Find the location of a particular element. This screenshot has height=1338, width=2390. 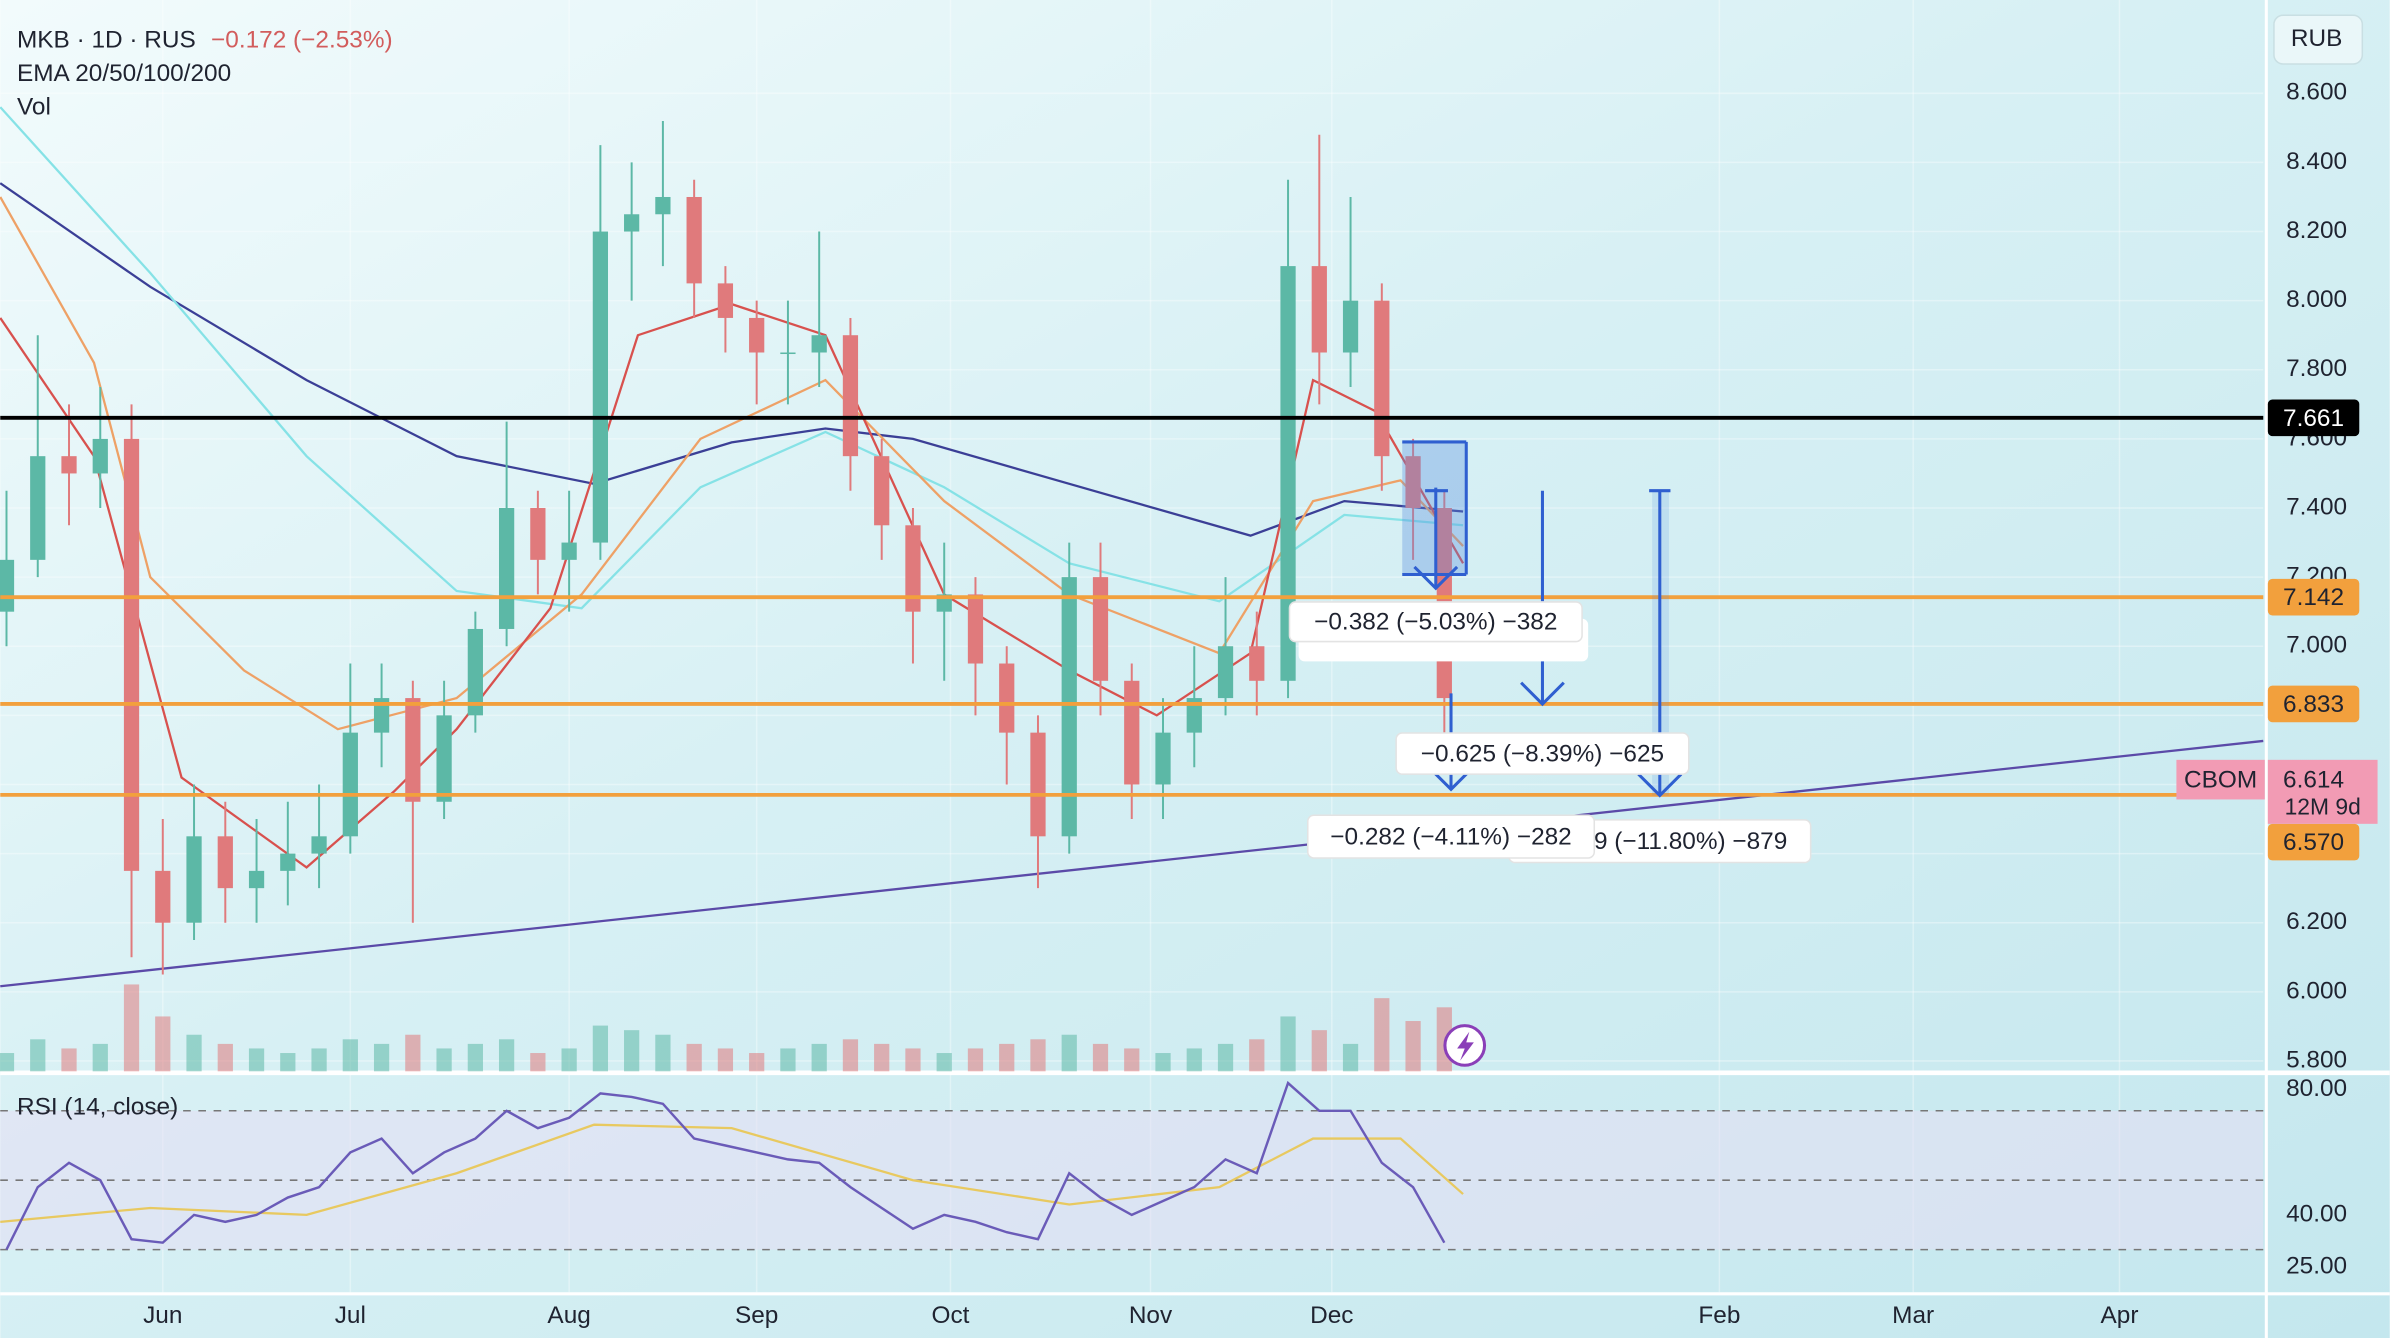

alert-icon is located at coordinates (1465, 1045).